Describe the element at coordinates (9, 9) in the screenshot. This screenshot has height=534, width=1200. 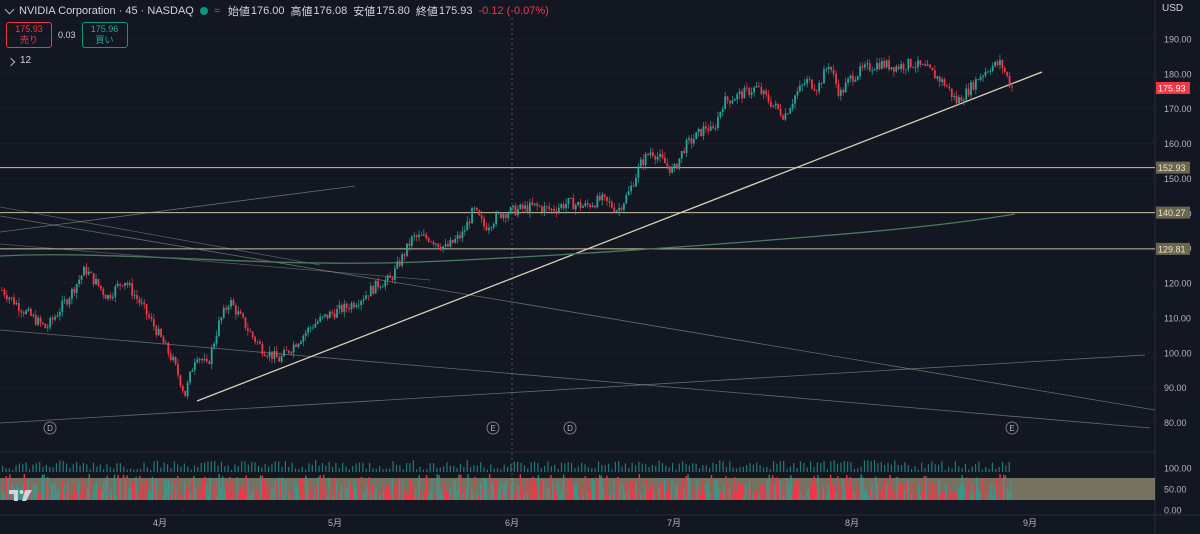
I see `collapse-chevron-icon` at that location.